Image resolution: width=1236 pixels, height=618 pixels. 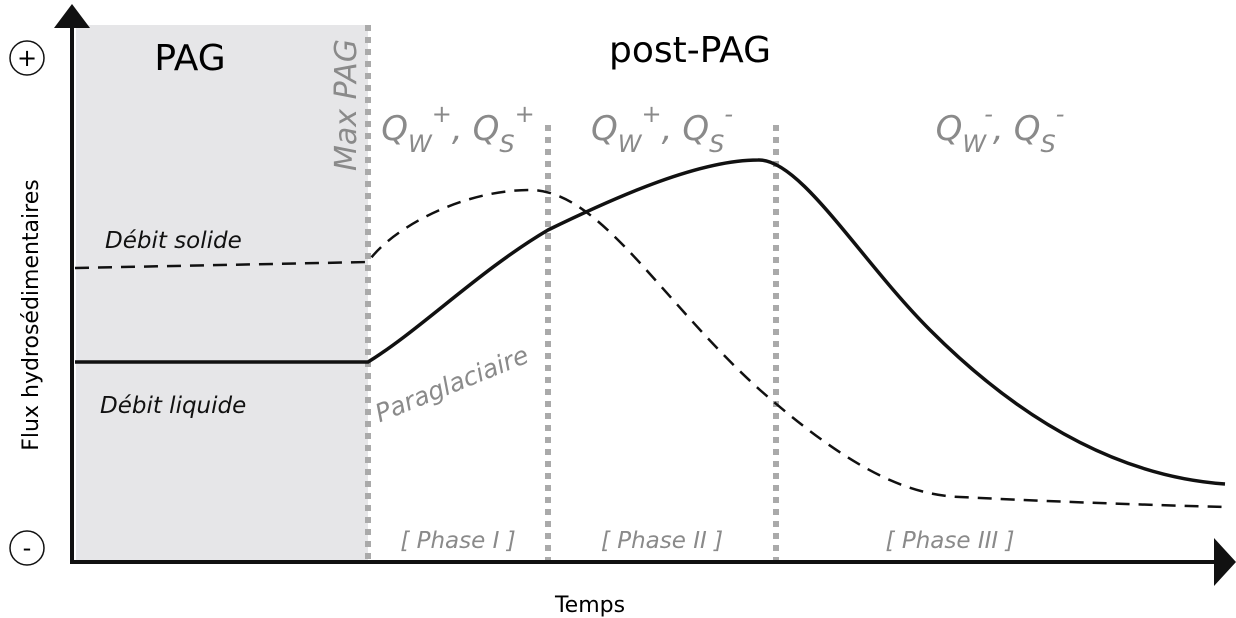 I want to click on flux-label: QW+​,QS+​, so click(x=458, y=129).